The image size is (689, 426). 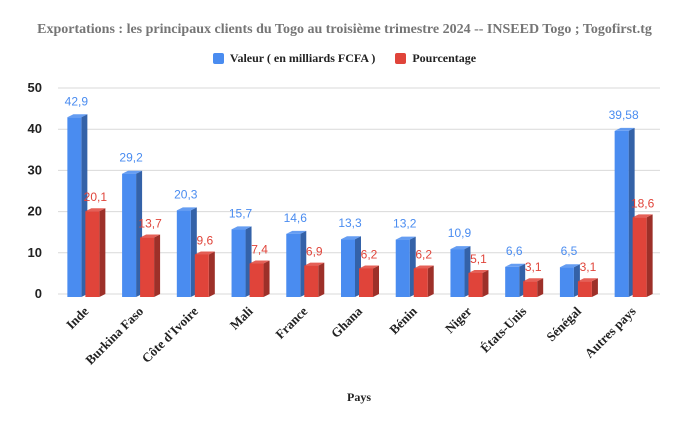 I want to click on x-tick-label: Bénin, so click(x=403, y=320).